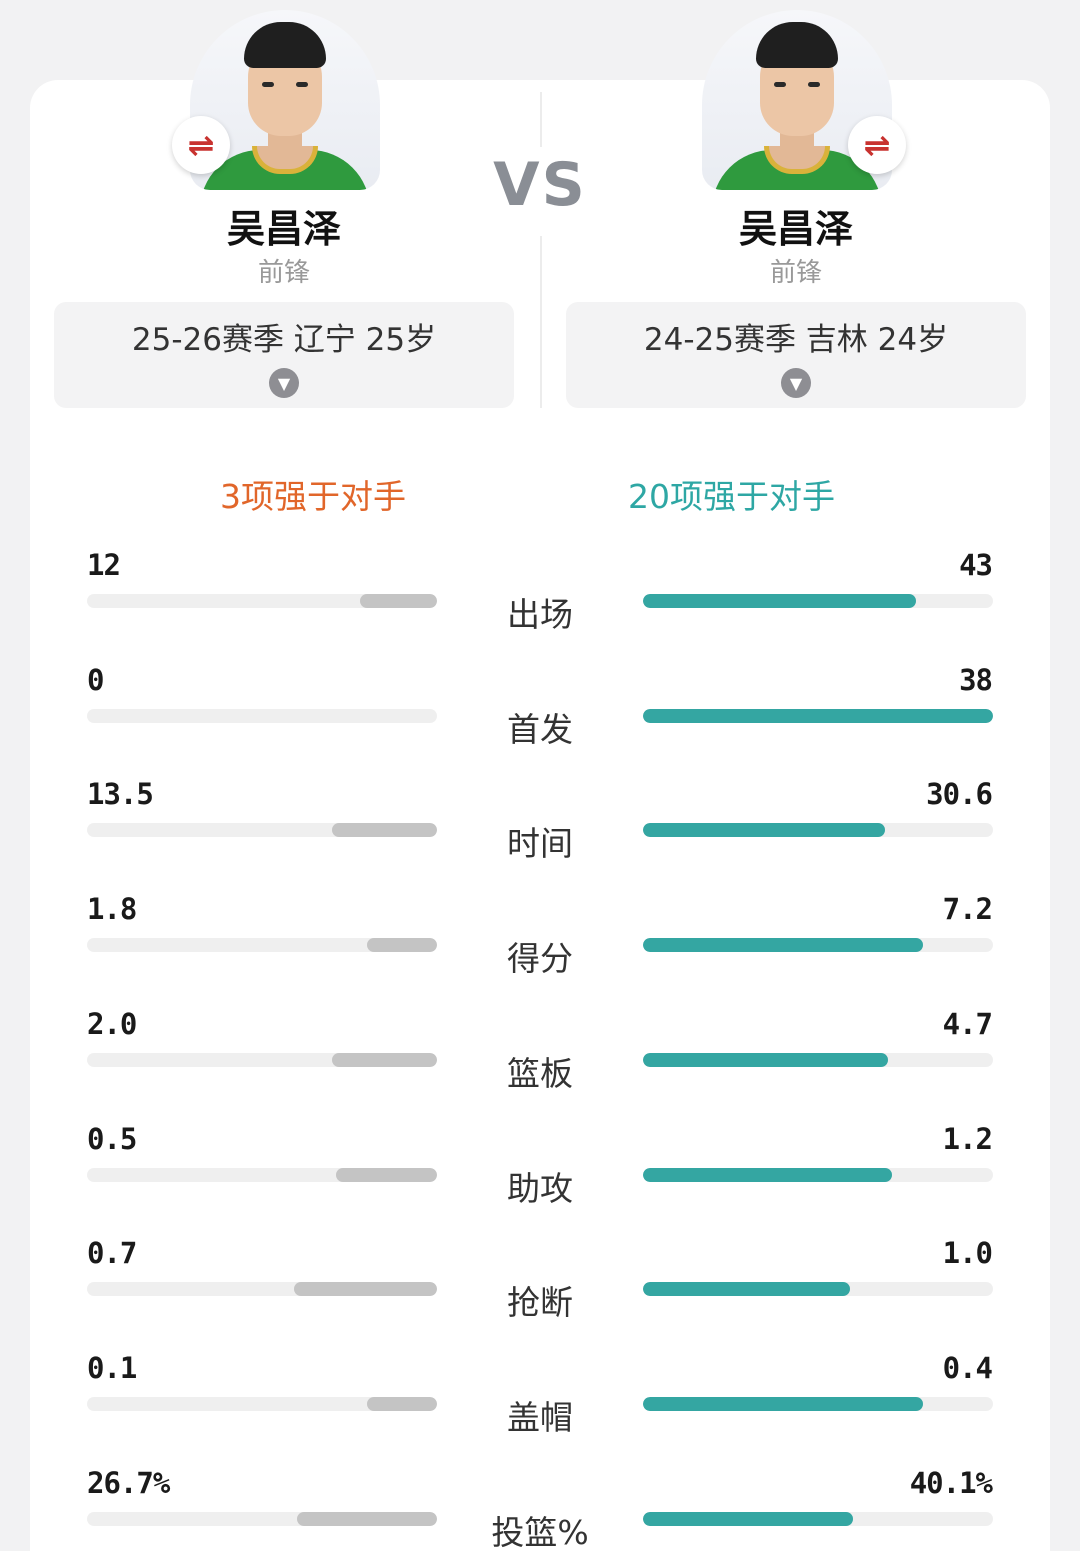 The height and width of the screenshot is (1551, 1080). I want to click on right-stat-value: 30.6, so click(959, 794).